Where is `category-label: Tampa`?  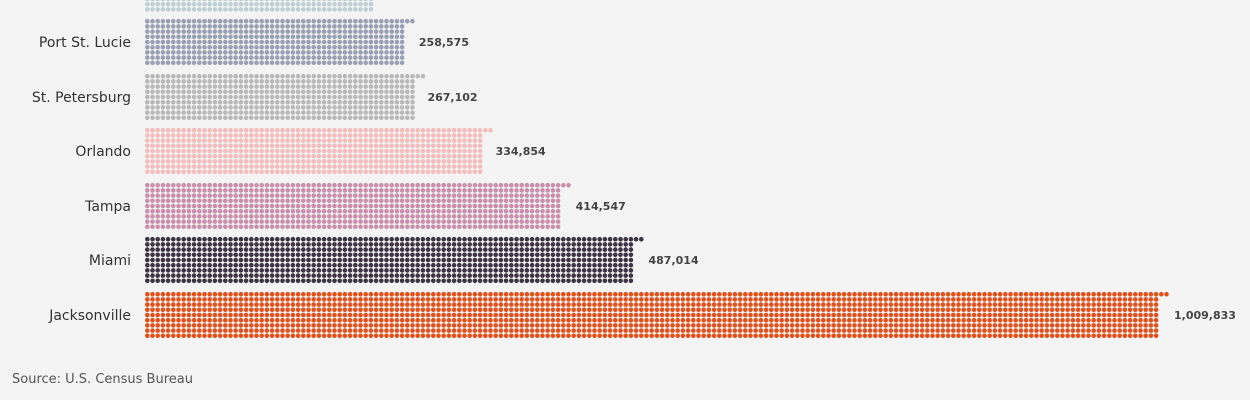
category-label: Tampa is located at coordinates (107, 207).